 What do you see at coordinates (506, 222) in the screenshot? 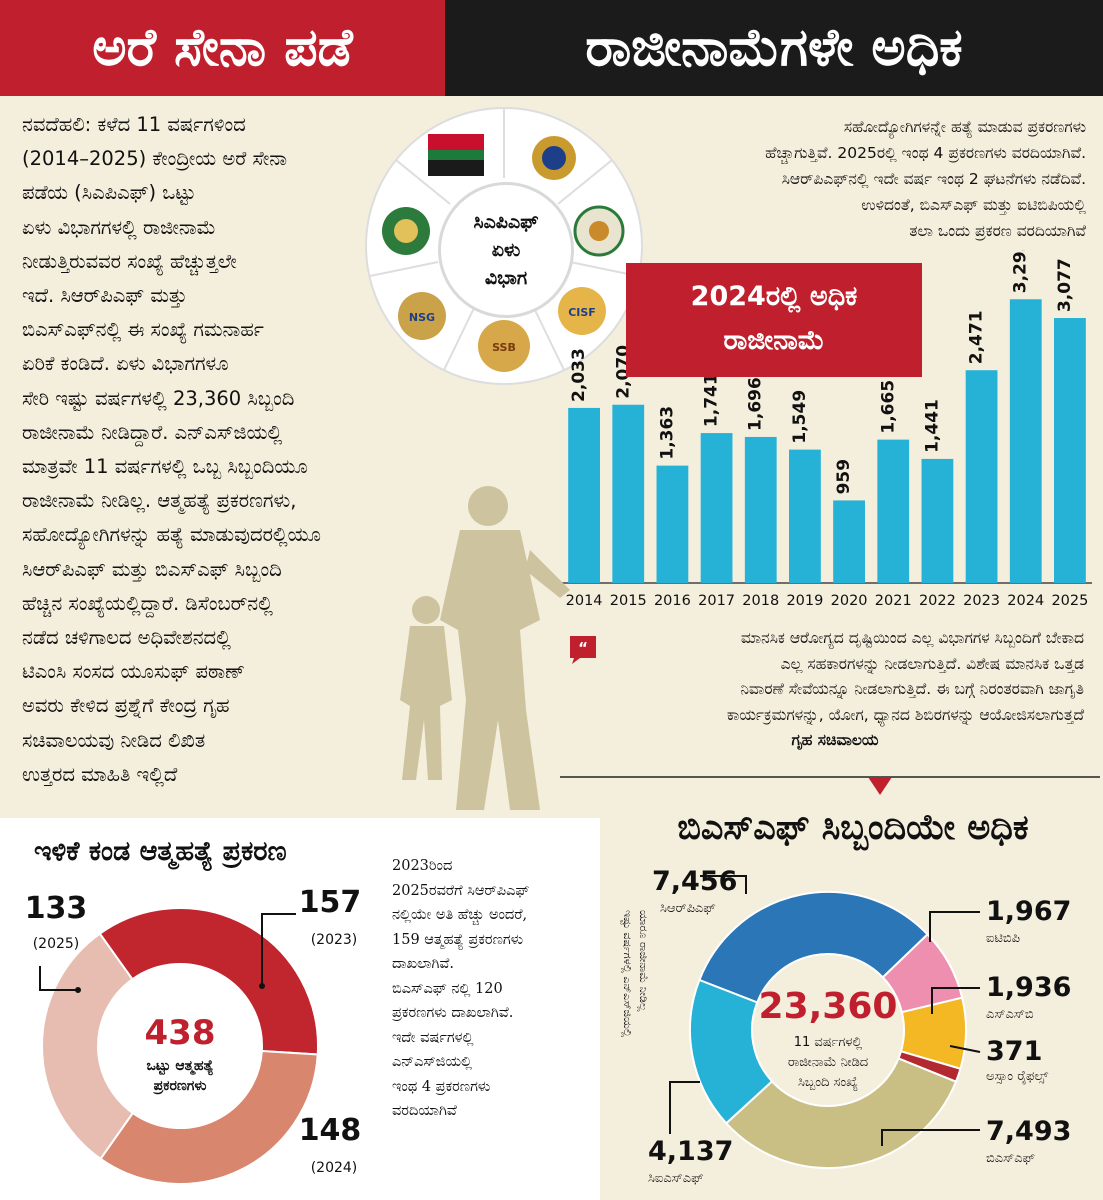
I see `wheel-center-line1: ಸಿಎಪಿಎಫ್` at bounding box center [506, 222].